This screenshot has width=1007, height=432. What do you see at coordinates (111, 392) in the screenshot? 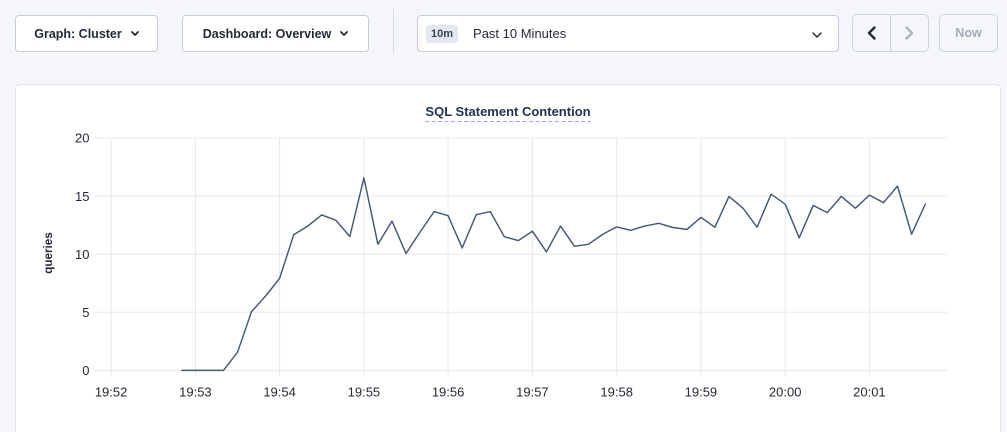
I see `svg-text: 19:52` at bounding box center [111, 392].